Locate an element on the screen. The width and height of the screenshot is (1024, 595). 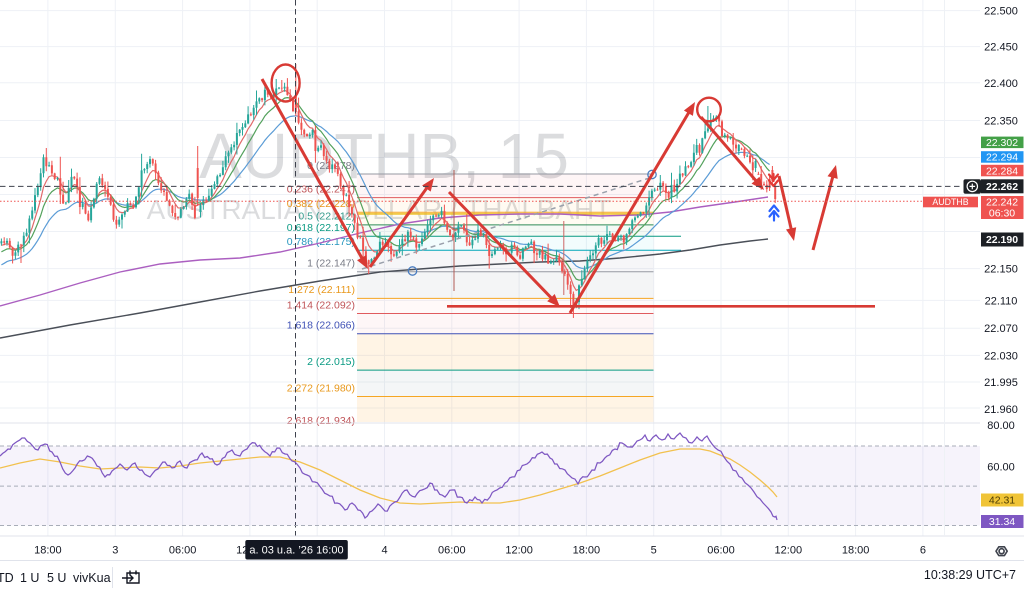
svg-text: 21.995 is located at coordinates (1001, 383).